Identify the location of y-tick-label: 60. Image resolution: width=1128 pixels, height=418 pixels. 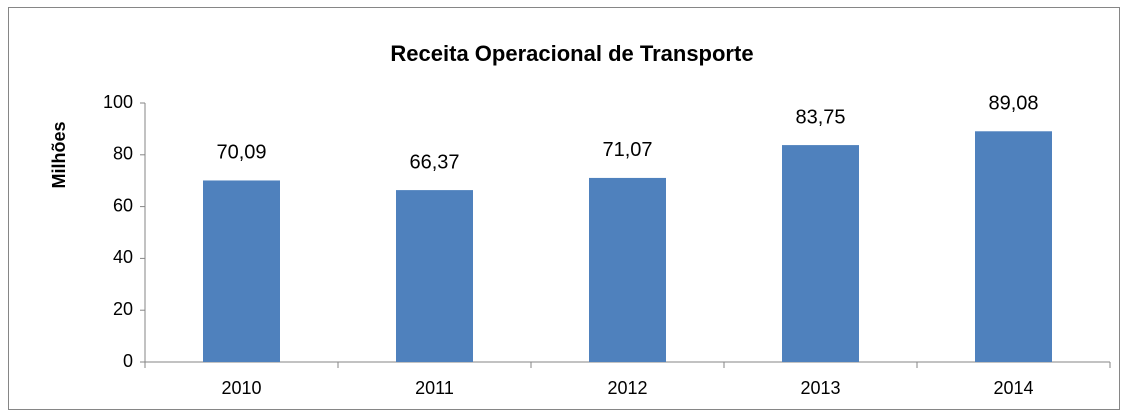
(123, 205).